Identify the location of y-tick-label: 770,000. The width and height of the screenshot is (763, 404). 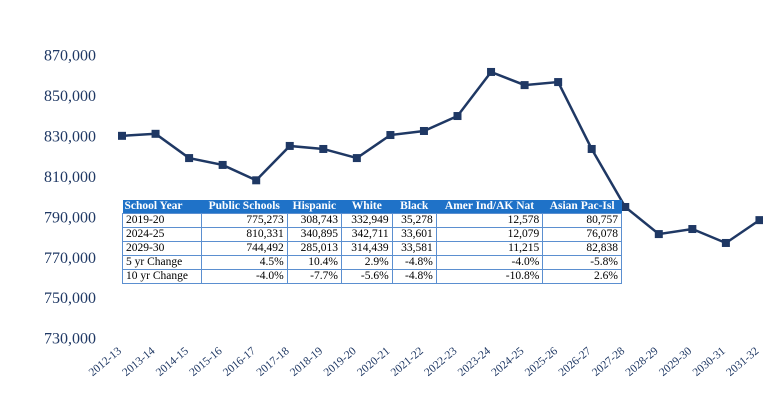
(70, 258).